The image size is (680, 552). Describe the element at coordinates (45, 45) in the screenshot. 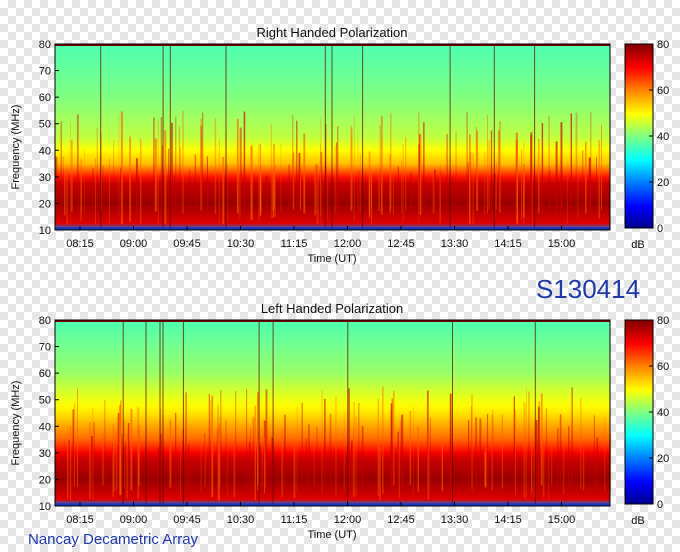

I see `y-tick-label: 80` at that location.